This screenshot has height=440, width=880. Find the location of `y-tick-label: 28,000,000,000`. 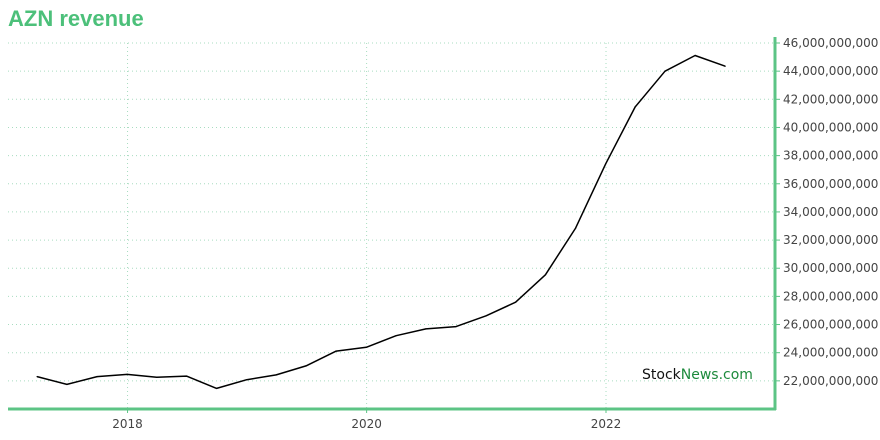

y-tick-label: 28,000,000,000 is located at coordinates (830, 296).